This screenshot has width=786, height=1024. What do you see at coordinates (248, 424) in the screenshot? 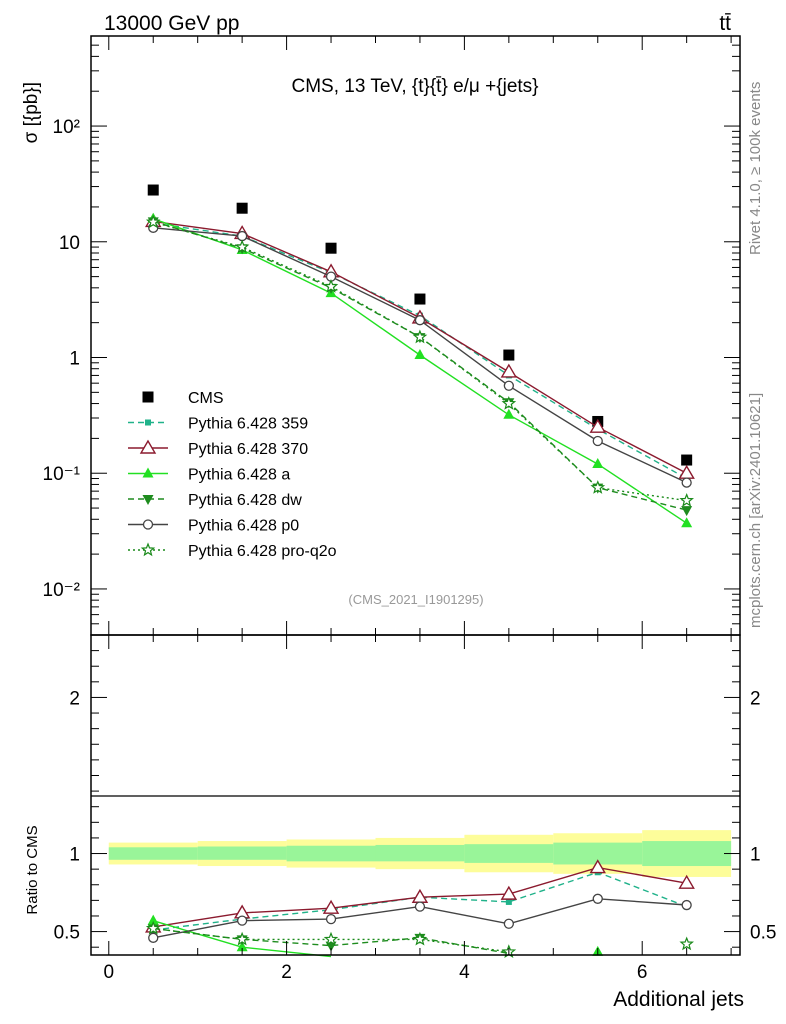
I see `legend-p359-label: Pythia 6.428 359` at bounding box center [248, 424].